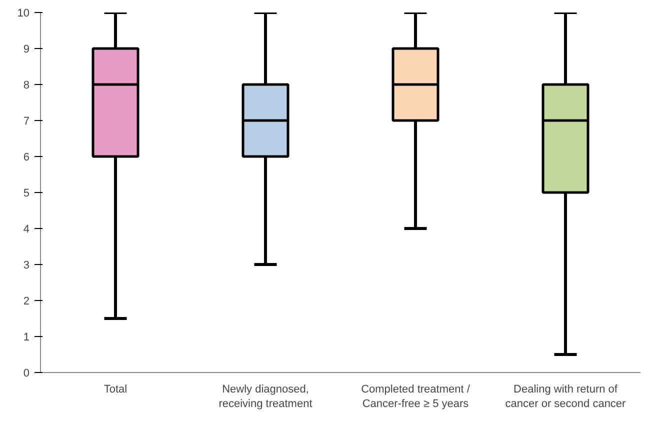  What do you see at coordinates (26, 338) in the screenshot?
I see `y-tick-label: 1` at bounding box center [26, 338].